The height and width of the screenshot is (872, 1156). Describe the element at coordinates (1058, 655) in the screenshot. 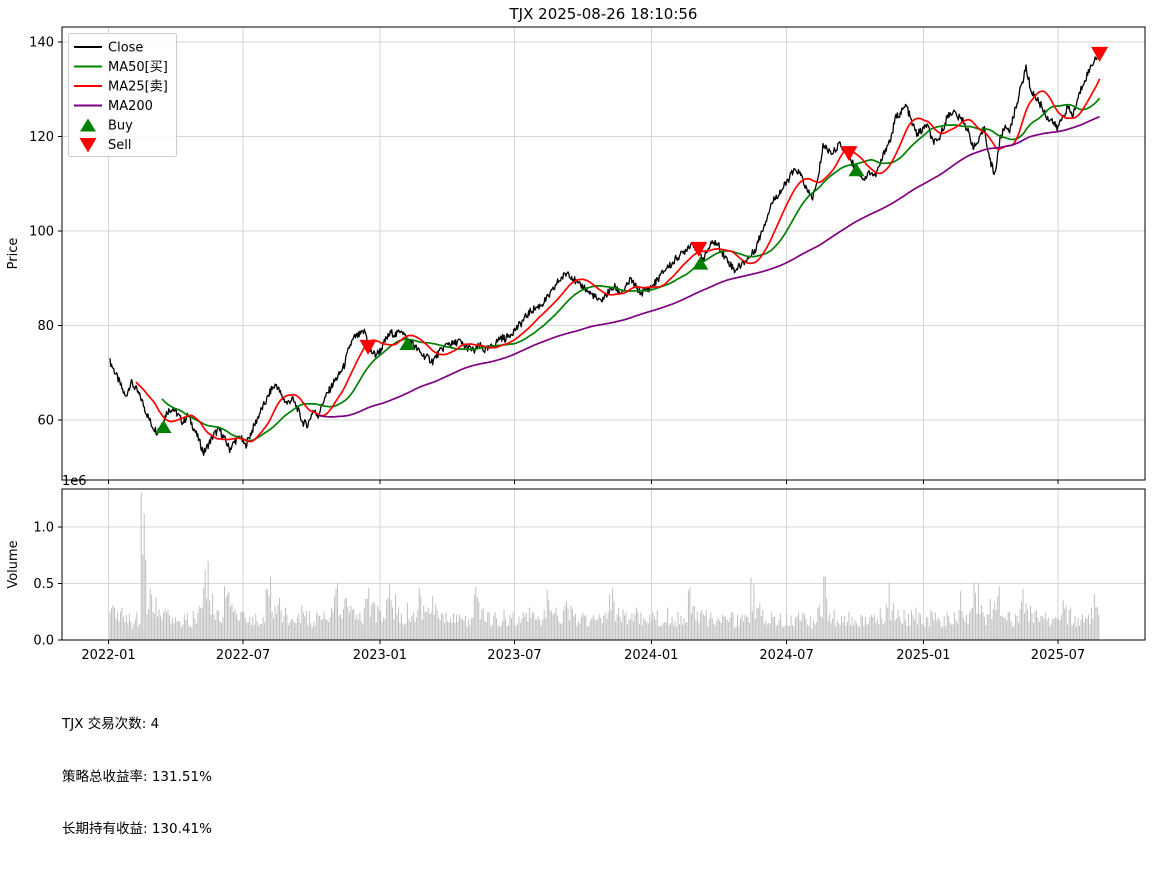

I see `x-tick-label: 2025-07` at that location.